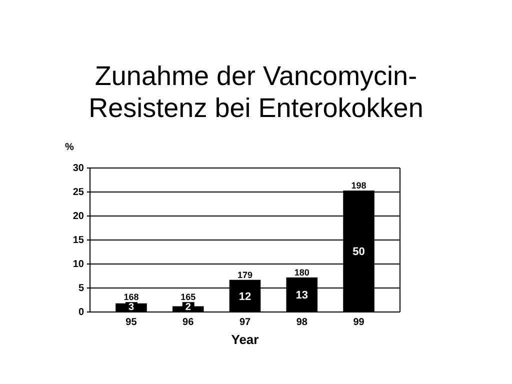 This screenshot has height=384, width=512. I want to click on annotation: 198, so click(358, 185).